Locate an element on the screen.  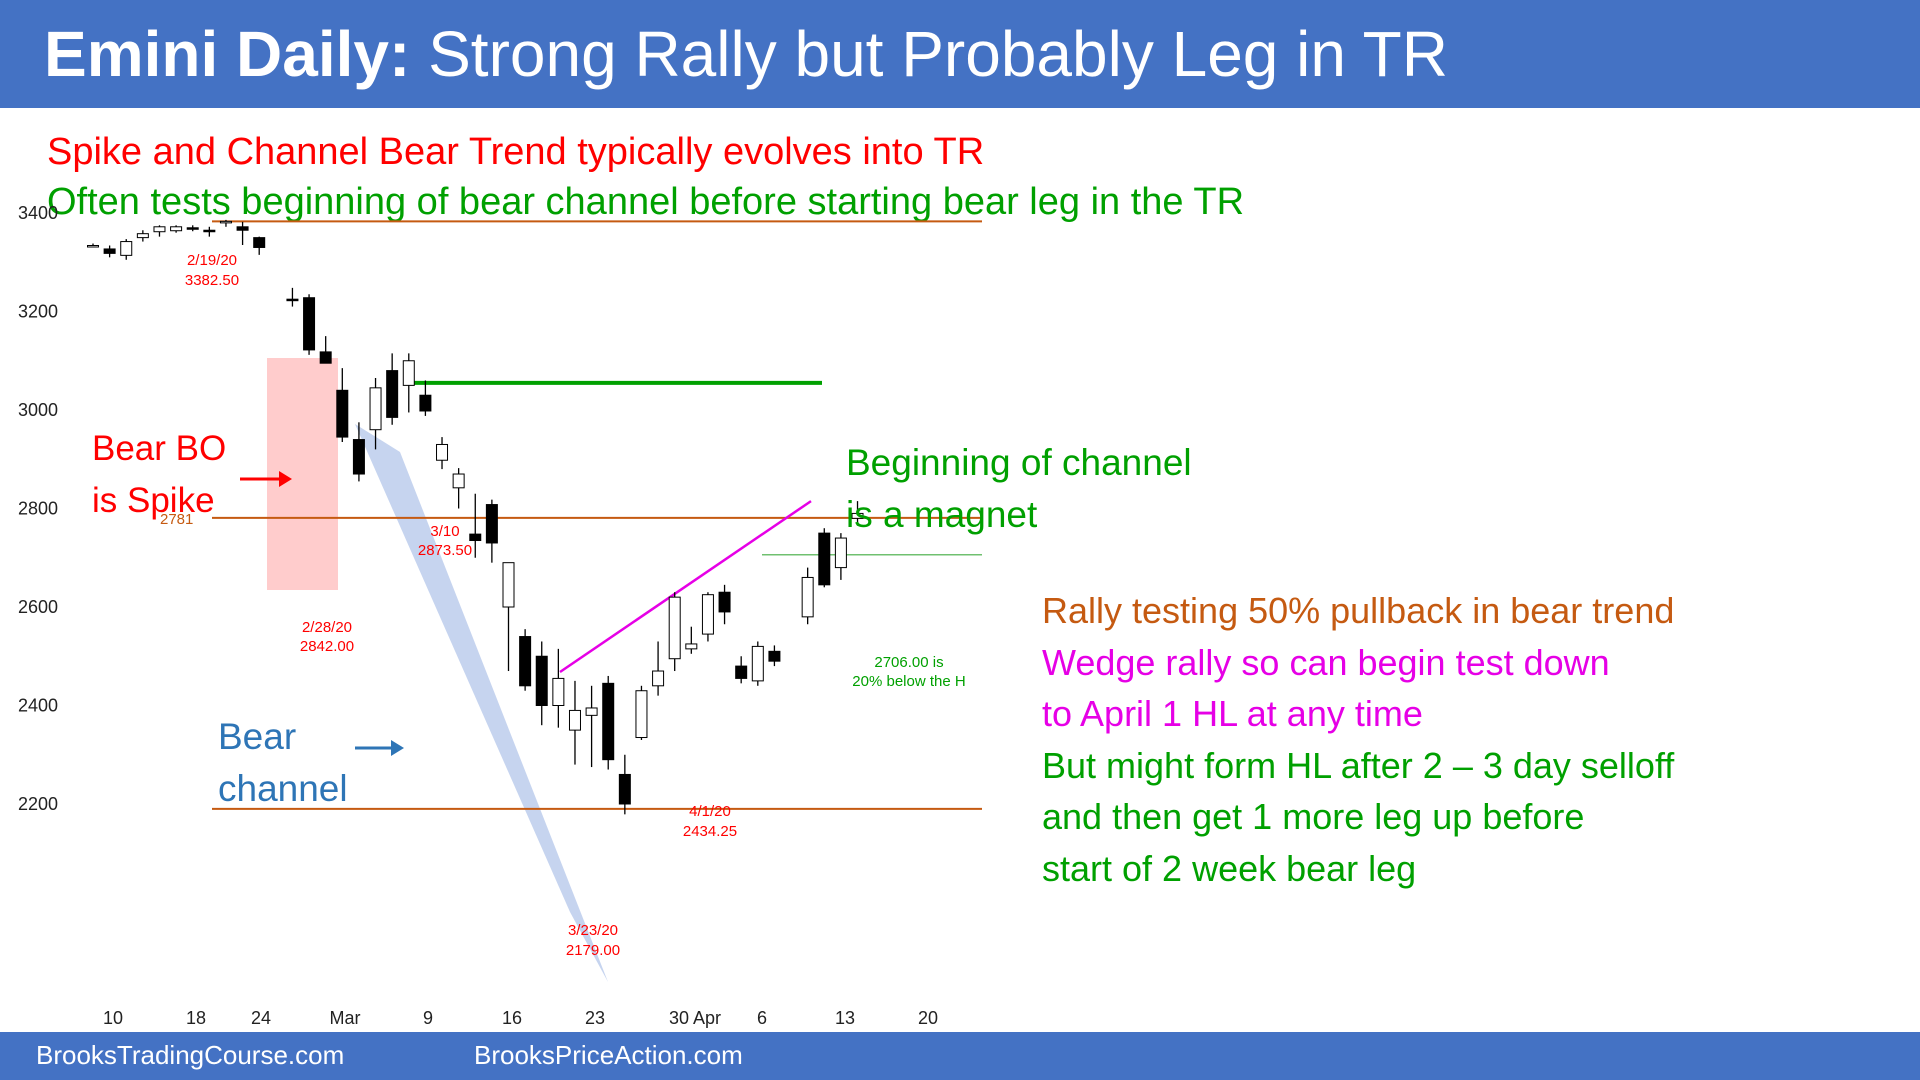
line-2706-label-a: 2706.00 is is located at coordinates (908, 662).